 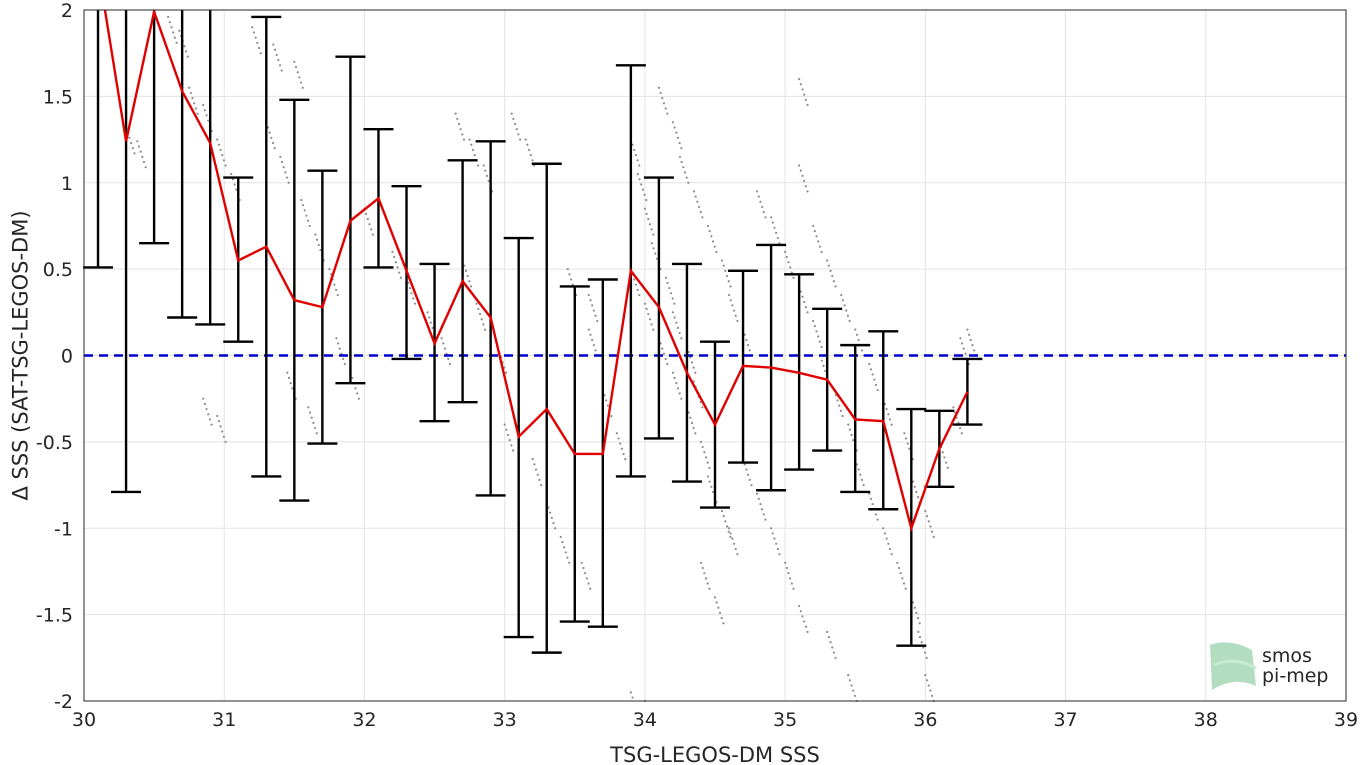 I want to click on logo-line2: pi-mep, so click(x=1295, y=676).